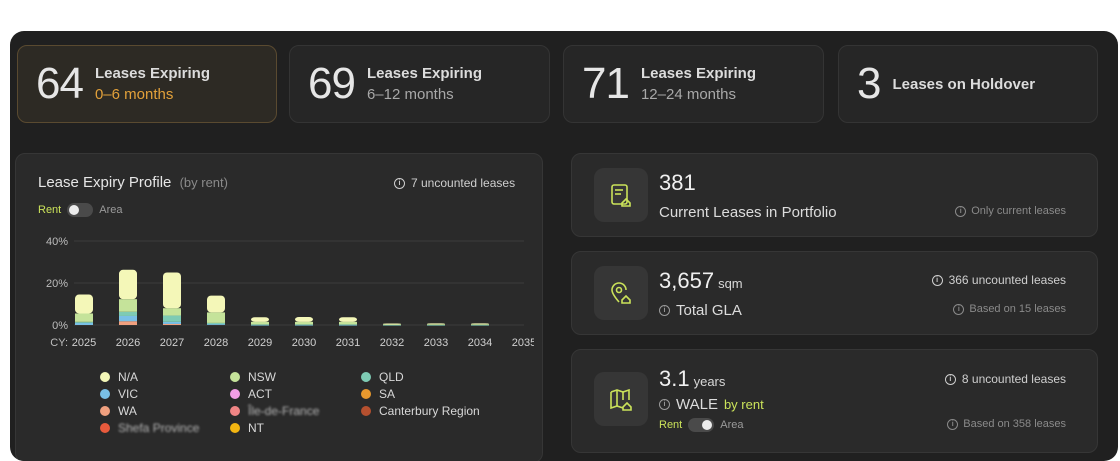 The width and height of the screenshot is (1120, 461). Describe the element at coordinates (698, 73) in the screenshot. I see `kpi-title: Leases Expiring` at that location.